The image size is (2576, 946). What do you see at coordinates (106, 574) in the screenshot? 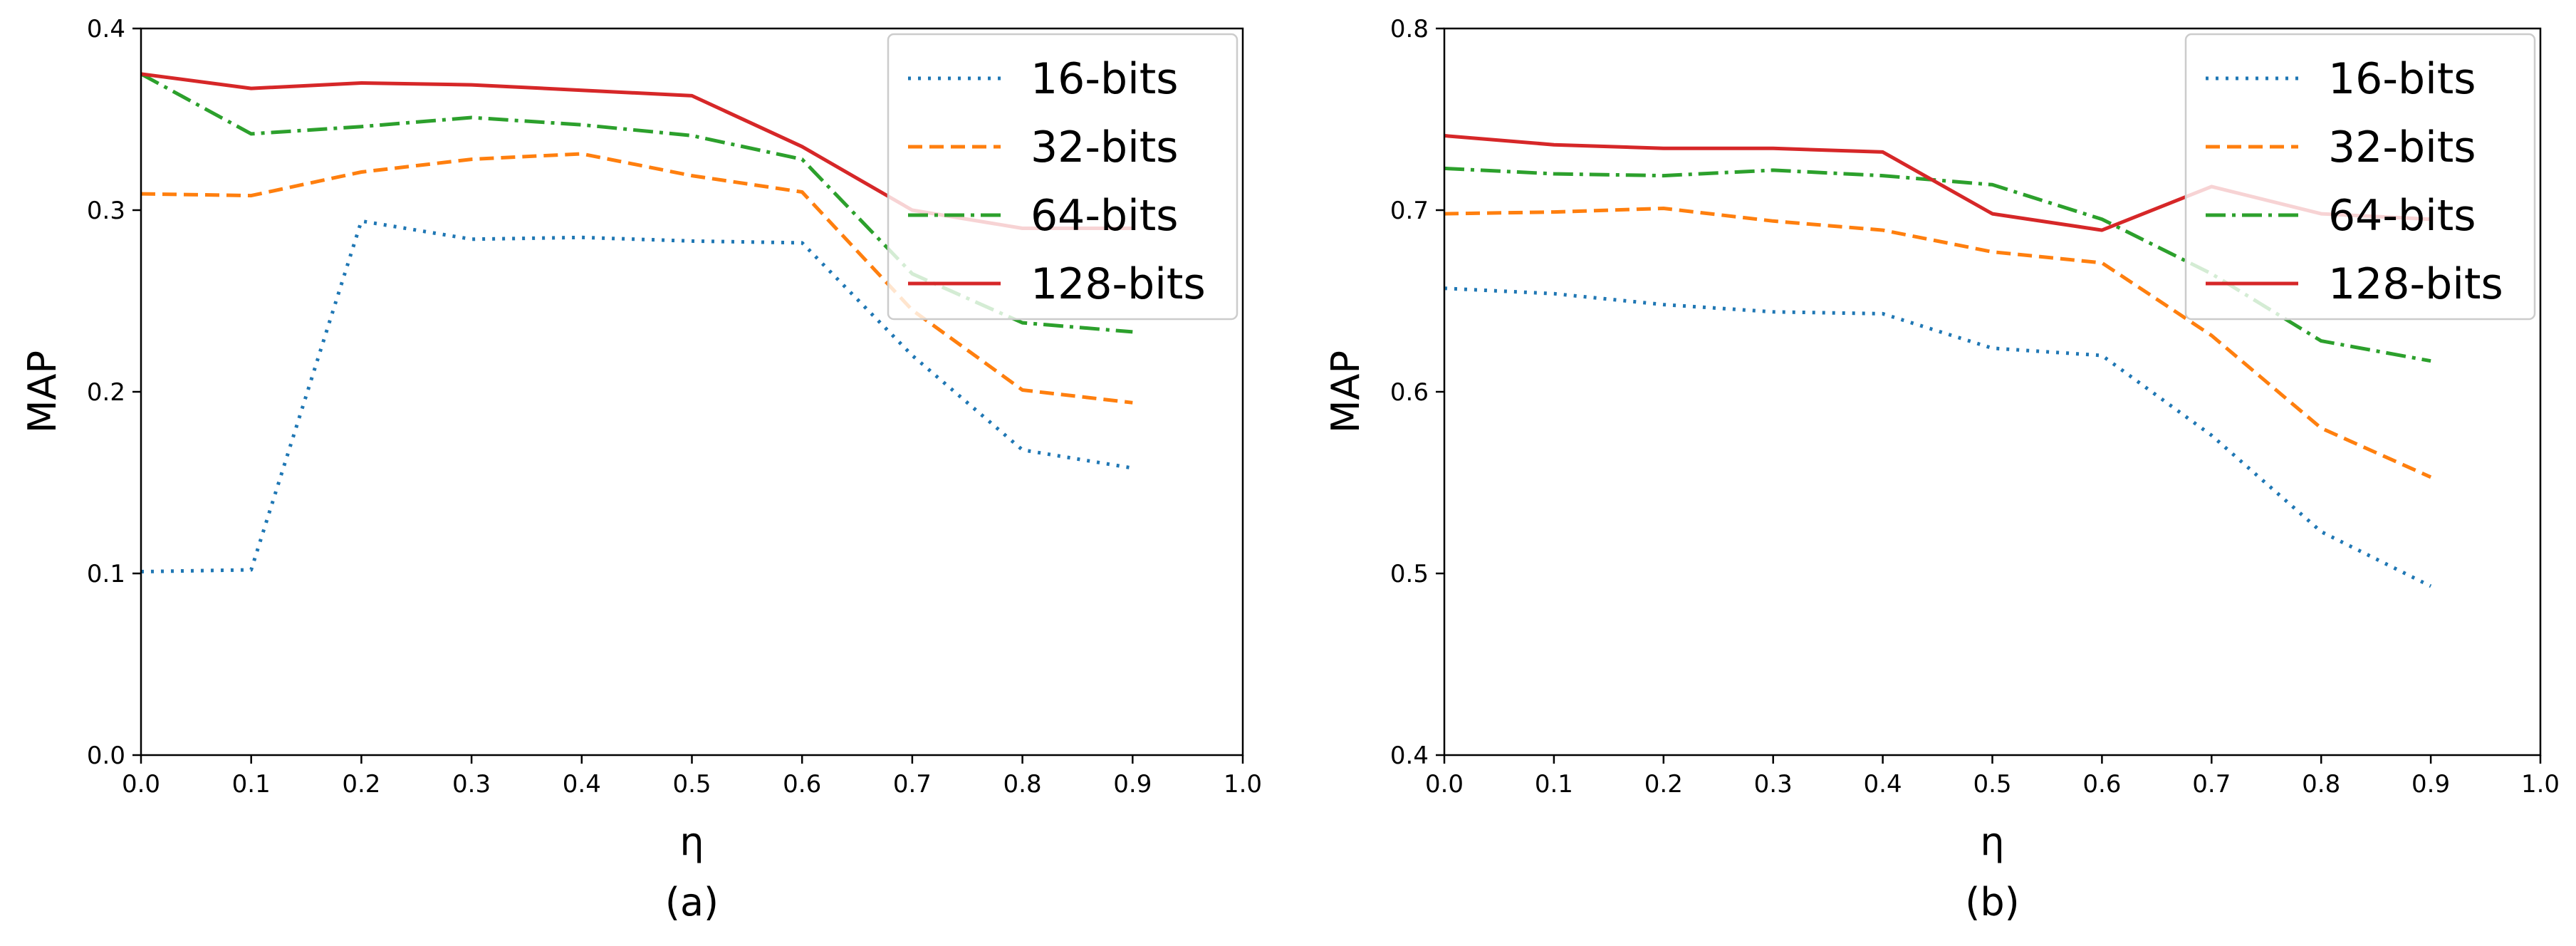
I see `y-tick-label: 0.1` at bounding box center [106, 574].